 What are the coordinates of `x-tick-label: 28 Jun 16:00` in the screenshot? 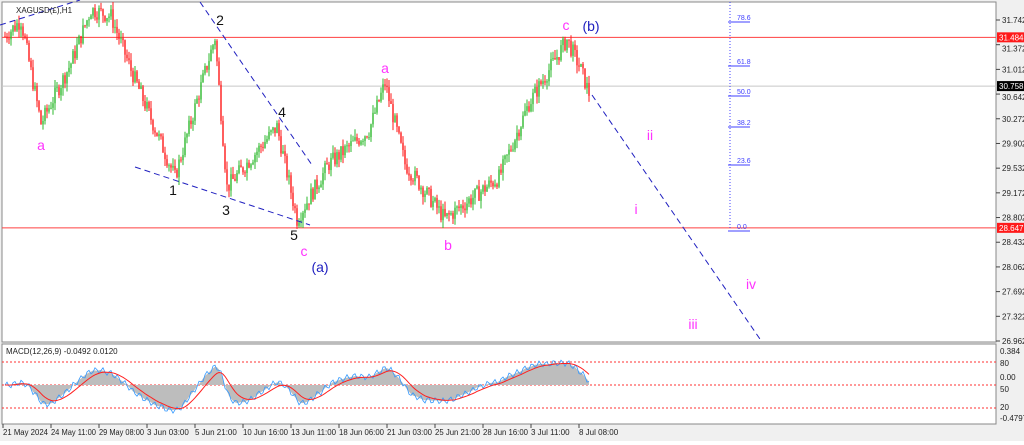 It's located at (506, 432).